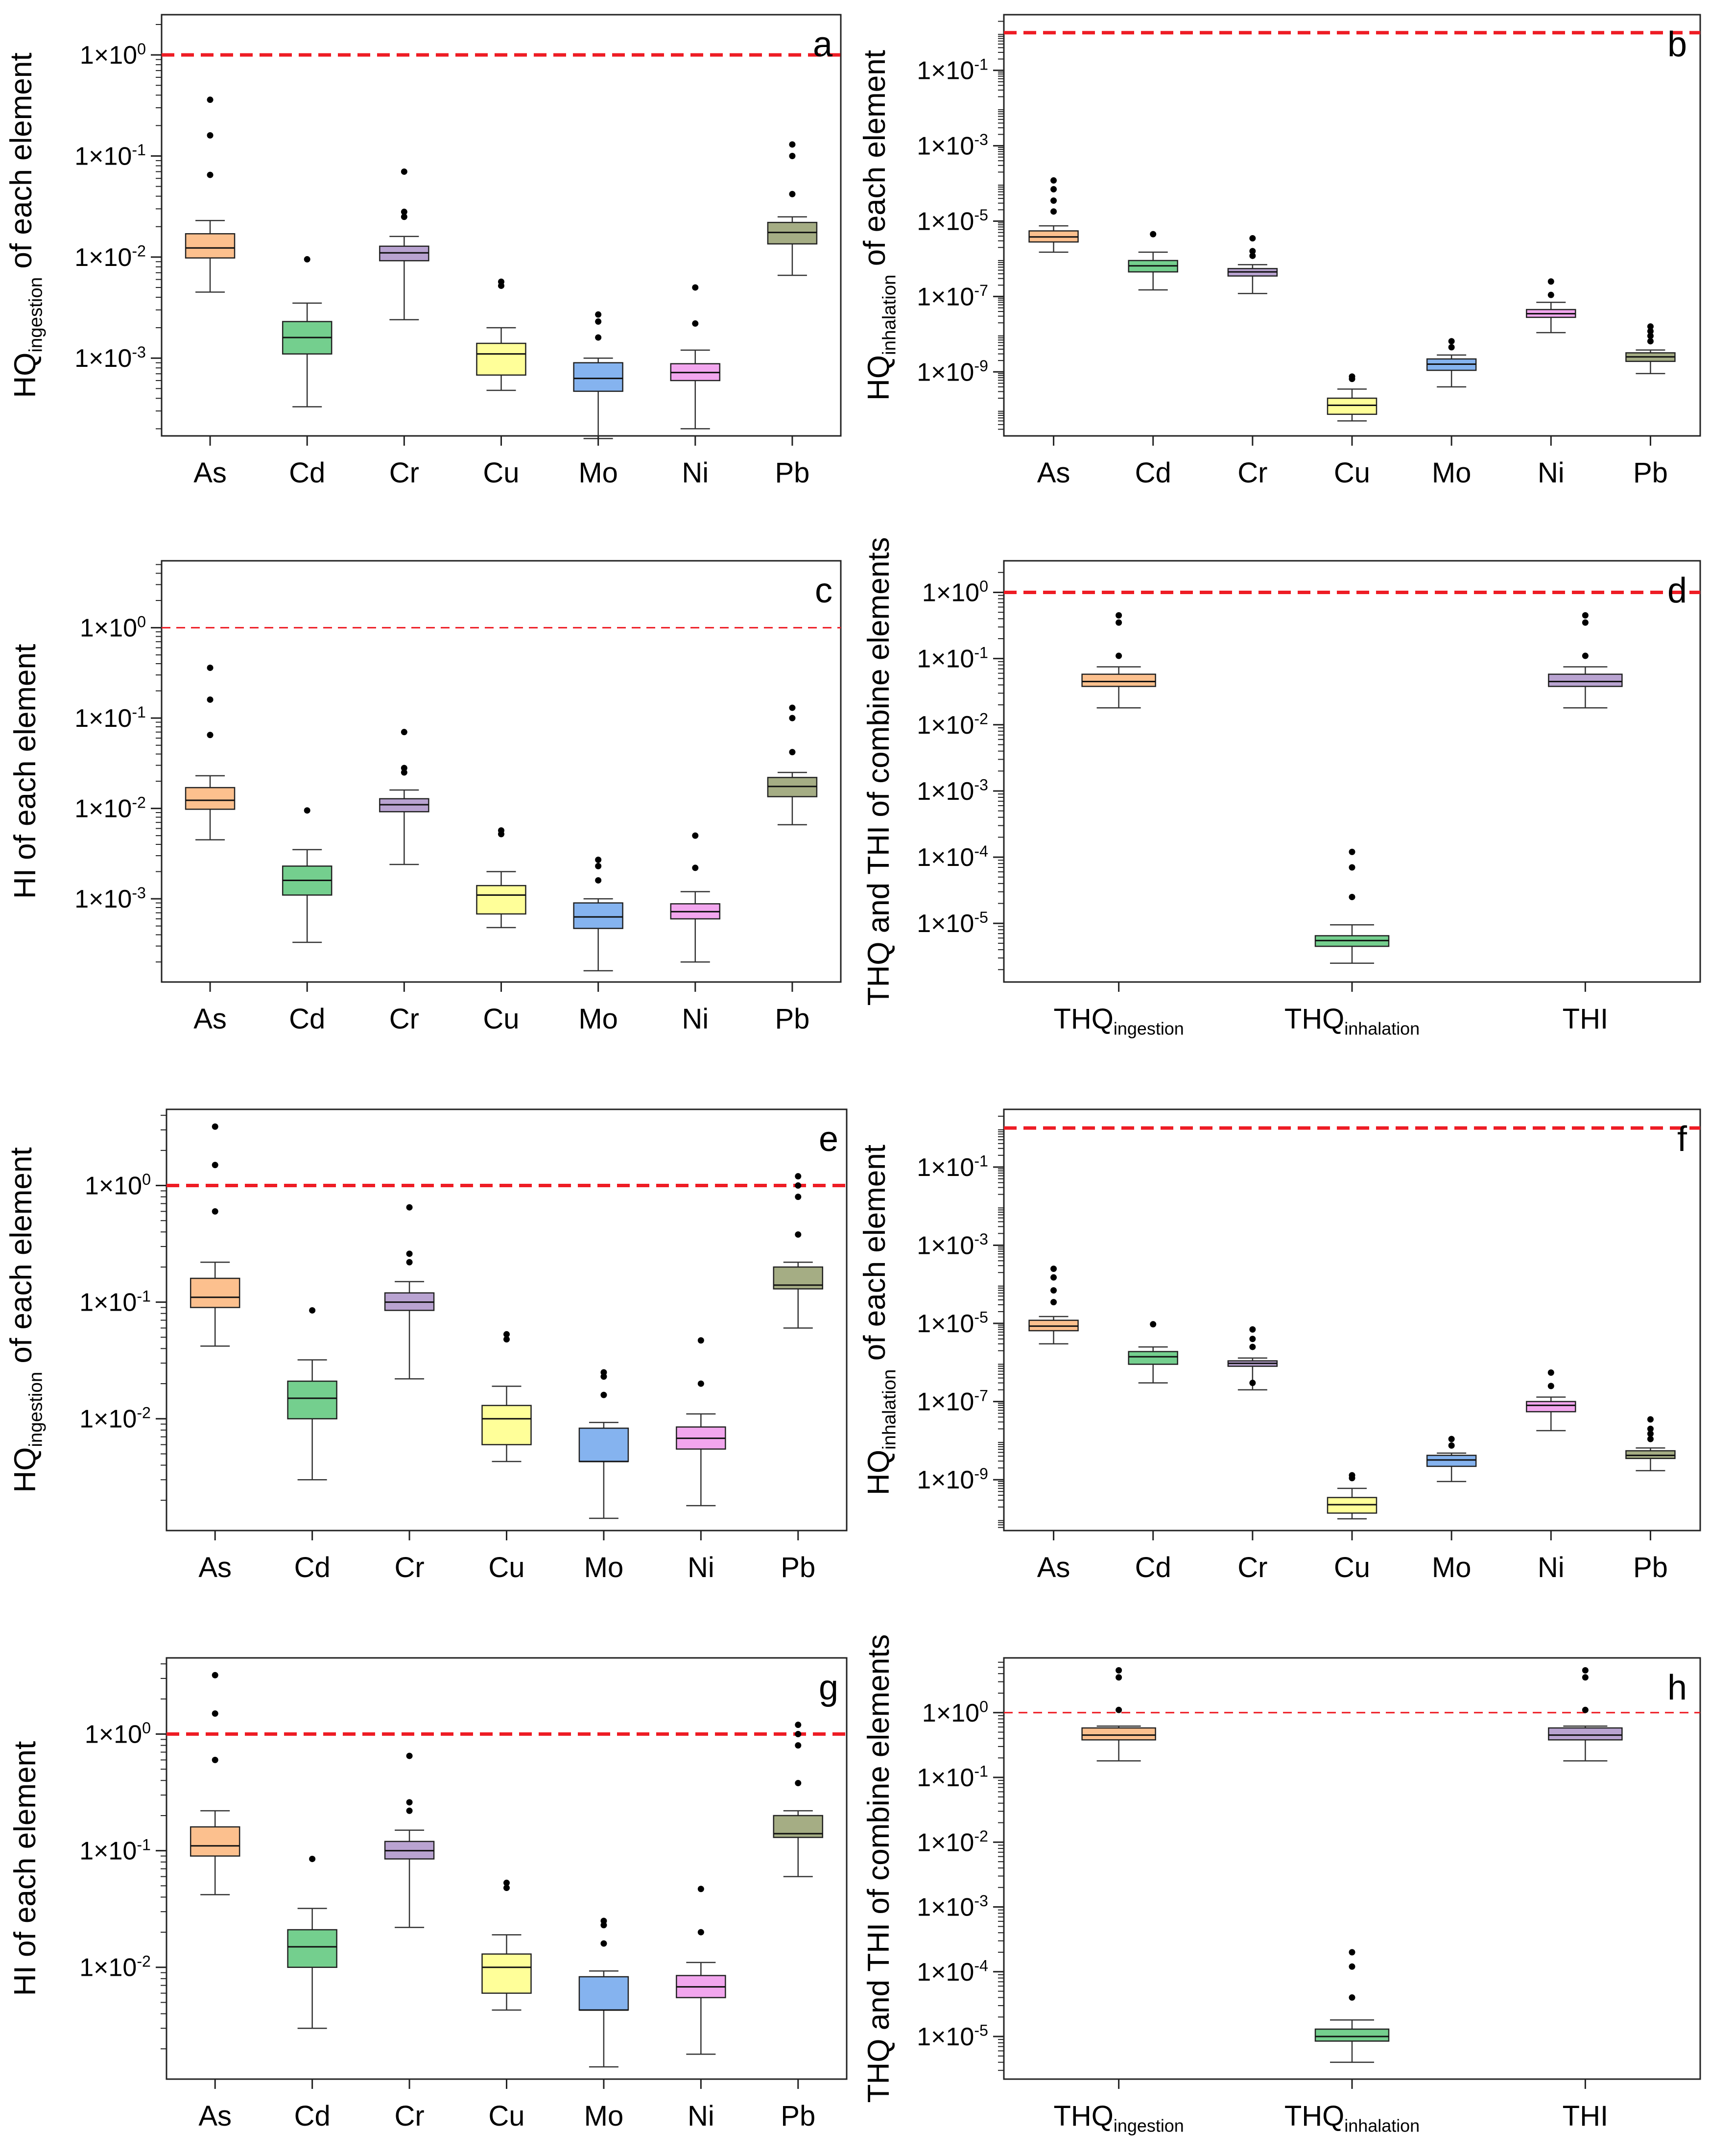 This screenshot has width=1710, height=2156. I want to click on y-tick-label: 1×10⁻⁴, so click(952, 1971).